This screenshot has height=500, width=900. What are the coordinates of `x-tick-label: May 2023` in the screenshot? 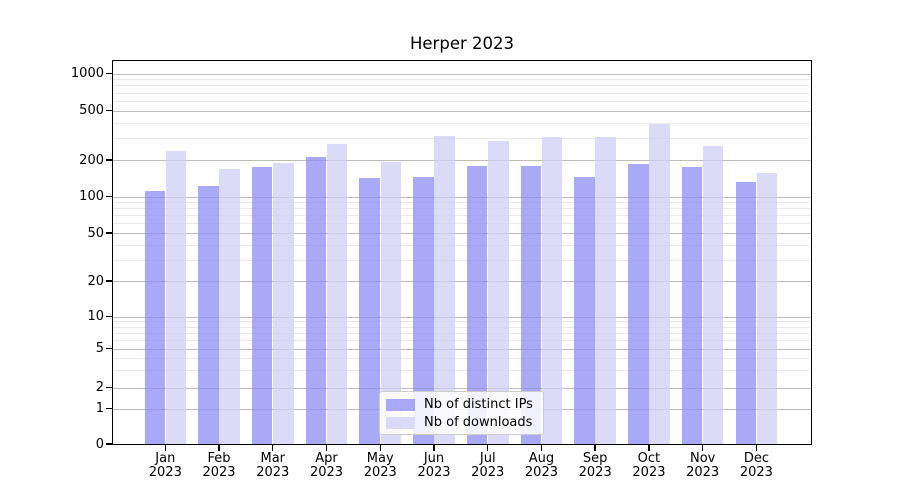 It's located at (380, 465).